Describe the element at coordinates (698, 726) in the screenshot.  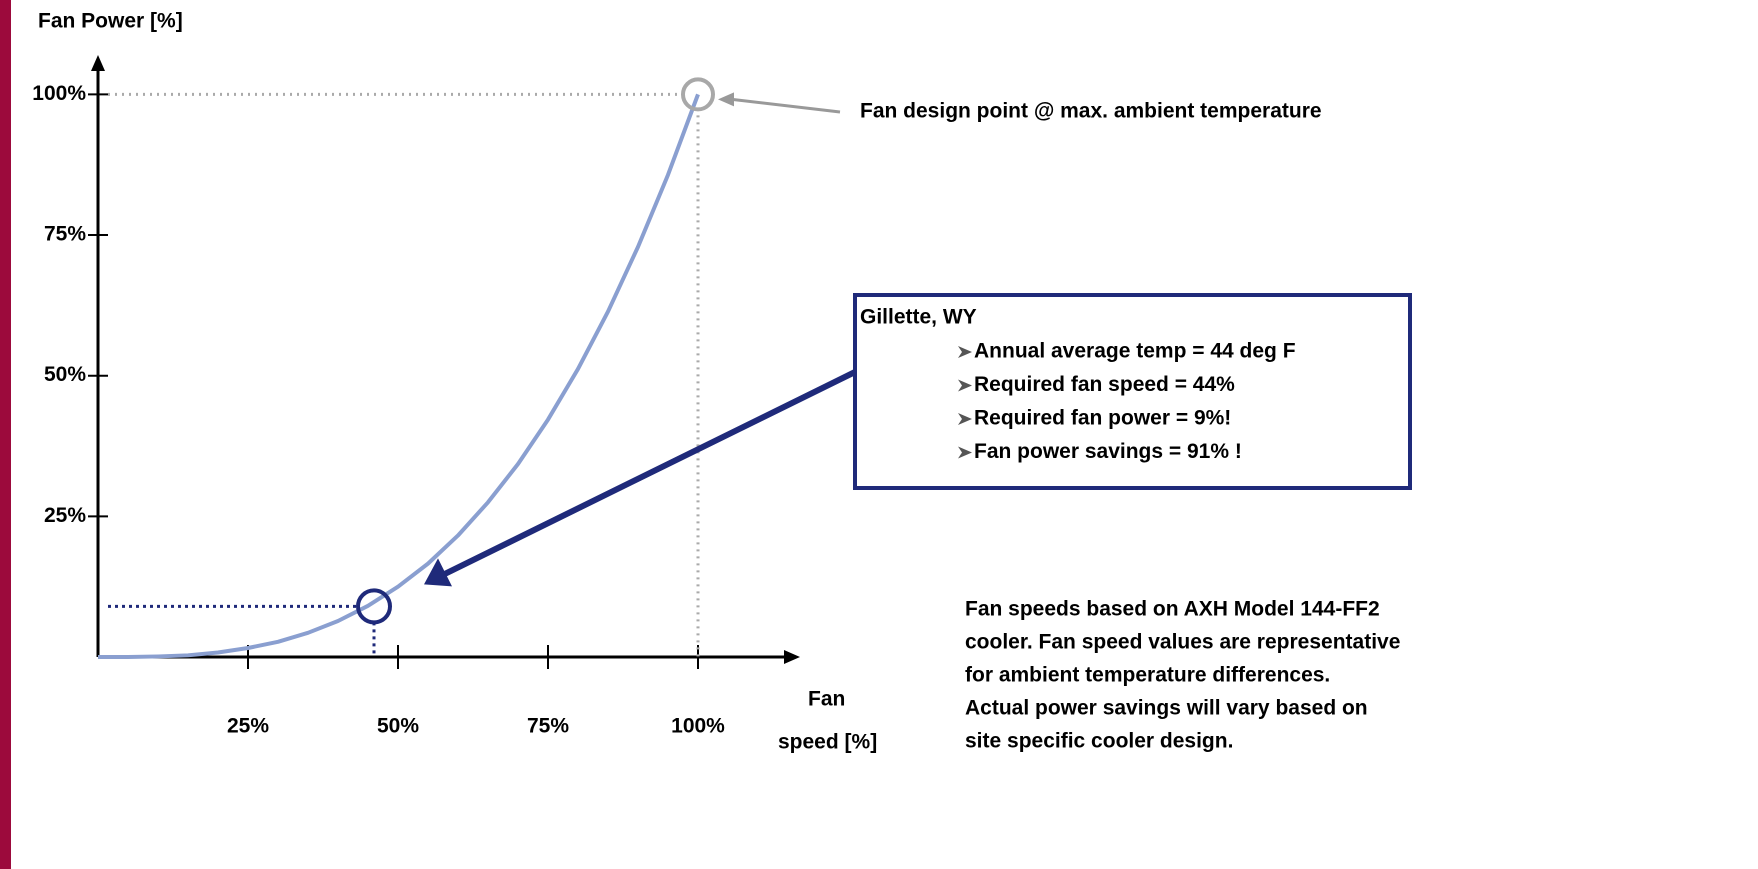
I see `x-tick-label: 100%` at that location.